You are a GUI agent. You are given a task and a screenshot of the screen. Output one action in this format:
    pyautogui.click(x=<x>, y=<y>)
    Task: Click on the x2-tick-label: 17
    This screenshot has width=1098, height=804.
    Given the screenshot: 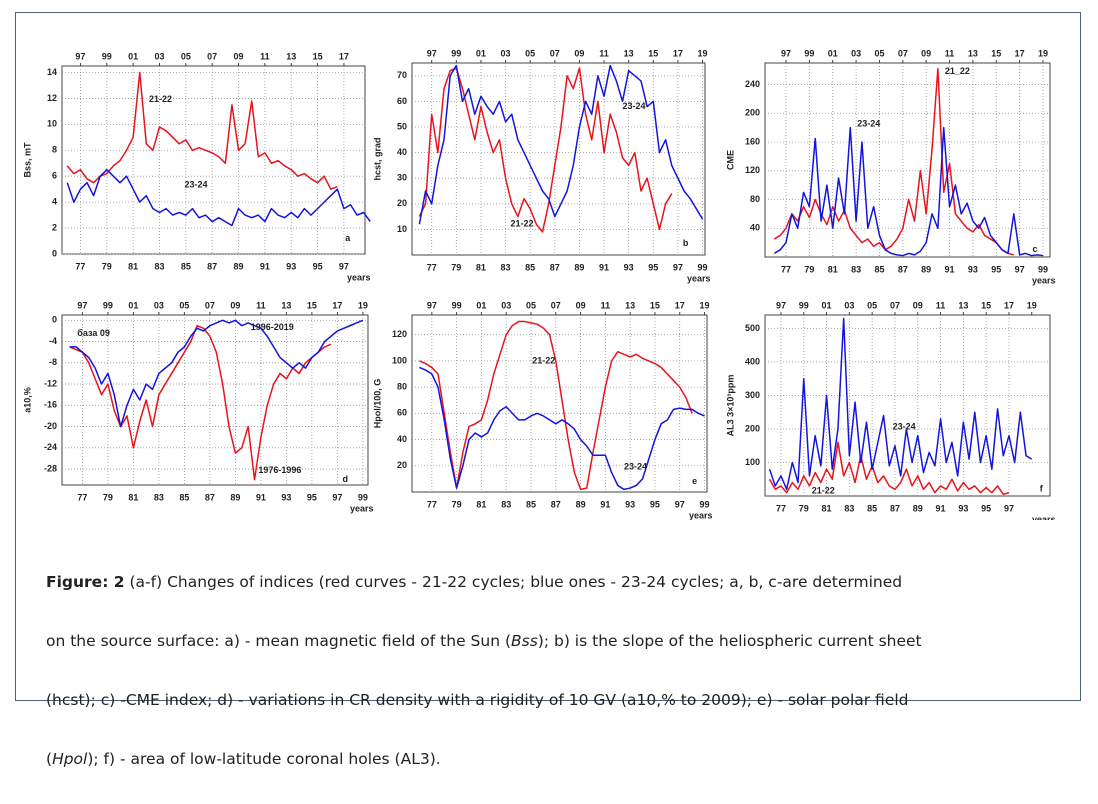 What is the action you would take?
    pyautogui.click(x=1009, y=305)
    